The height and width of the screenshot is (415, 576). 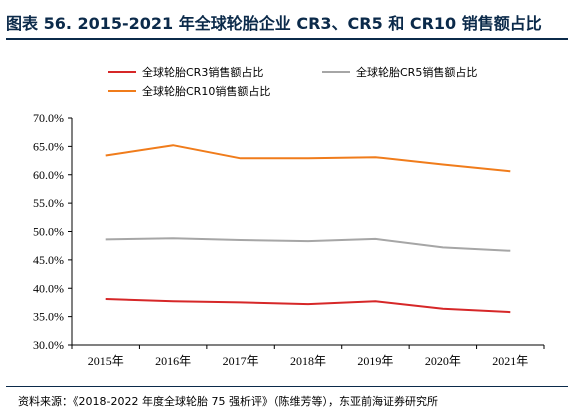 I want to click on x-tick-label: 2019年, so click(x=375, y=361).